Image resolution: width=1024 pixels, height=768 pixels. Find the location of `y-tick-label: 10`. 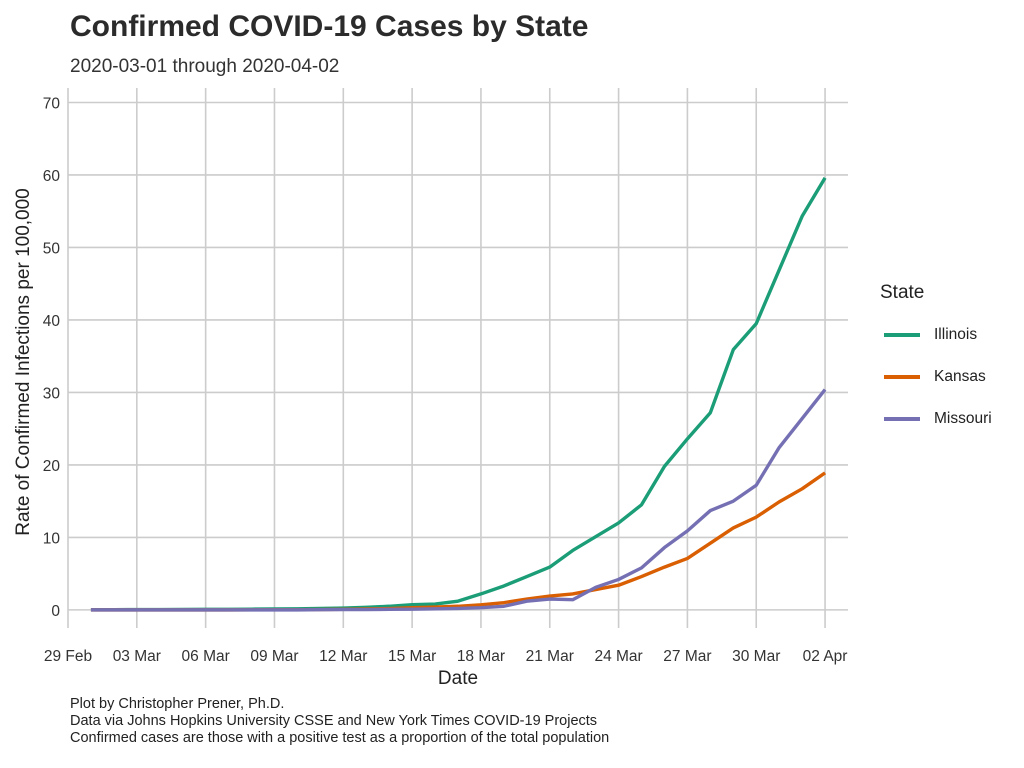

y-tick-label: 10 is located at coordinates (52, 538).